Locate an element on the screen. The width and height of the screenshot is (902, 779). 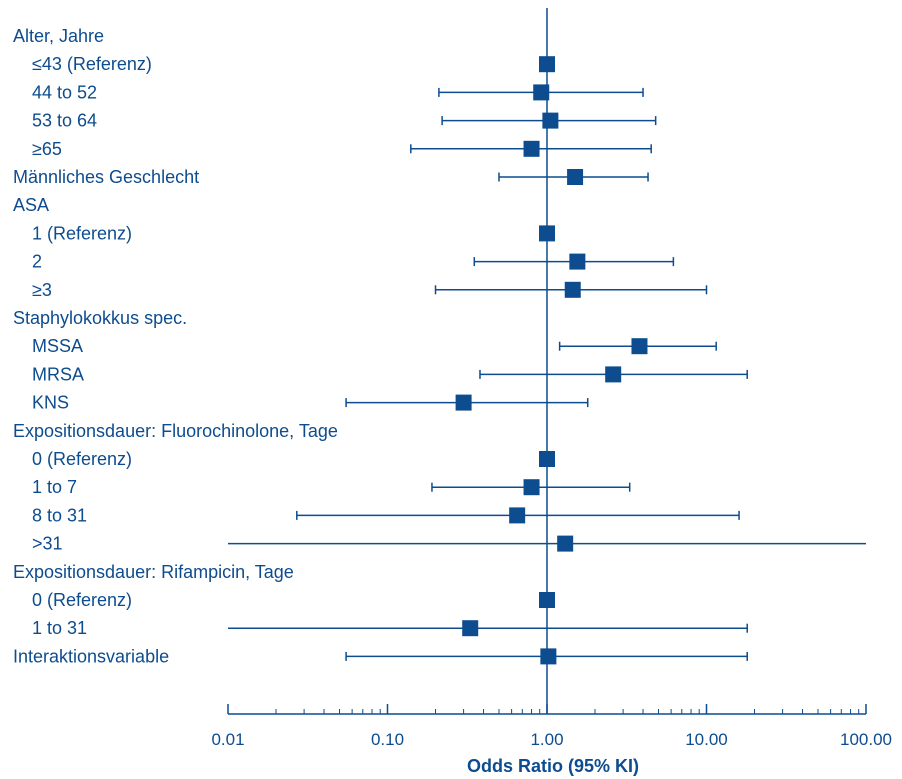
tick-label: 100.00 is located at coordinates (866, 739).